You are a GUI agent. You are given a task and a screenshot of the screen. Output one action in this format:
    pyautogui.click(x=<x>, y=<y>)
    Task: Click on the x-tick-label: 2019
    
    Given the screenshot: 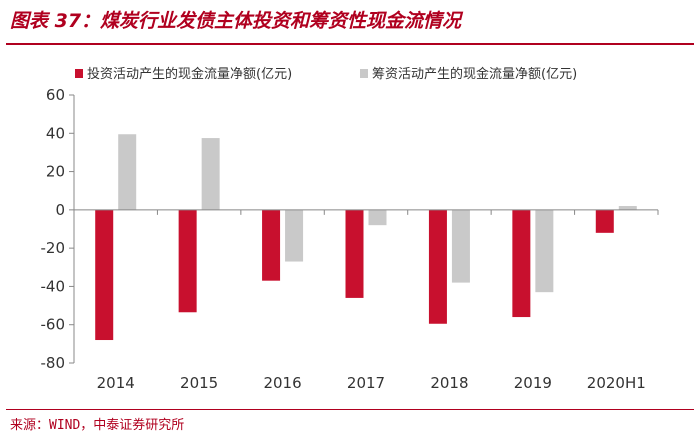 What is the action you would take?
    pyautogui.click(x=533, y=383)
    